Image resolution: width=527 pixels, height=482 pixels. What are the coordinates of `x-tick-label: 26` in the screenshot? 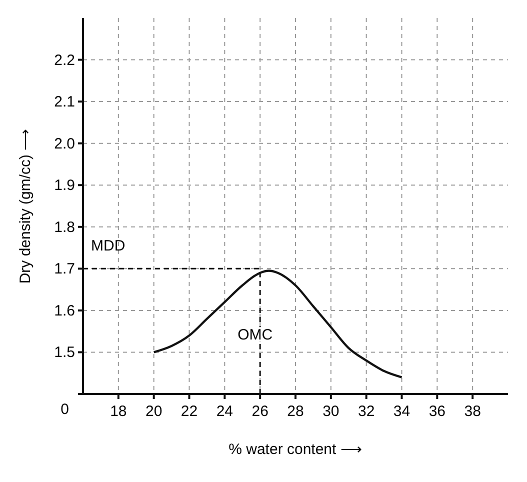 It's located at (260, 411).